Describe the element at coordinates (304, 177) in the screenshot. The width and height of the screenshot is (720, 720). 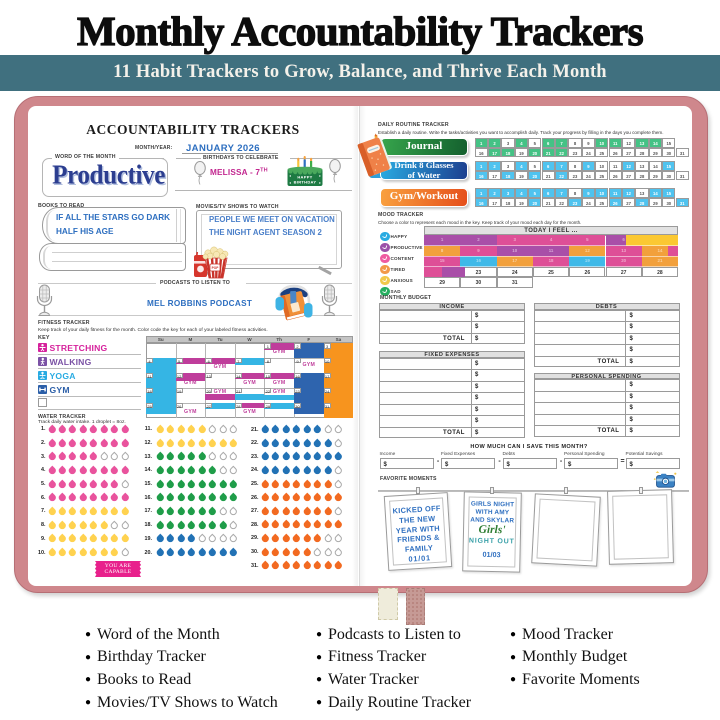
I see `svg-text: HAPPY` at that location.